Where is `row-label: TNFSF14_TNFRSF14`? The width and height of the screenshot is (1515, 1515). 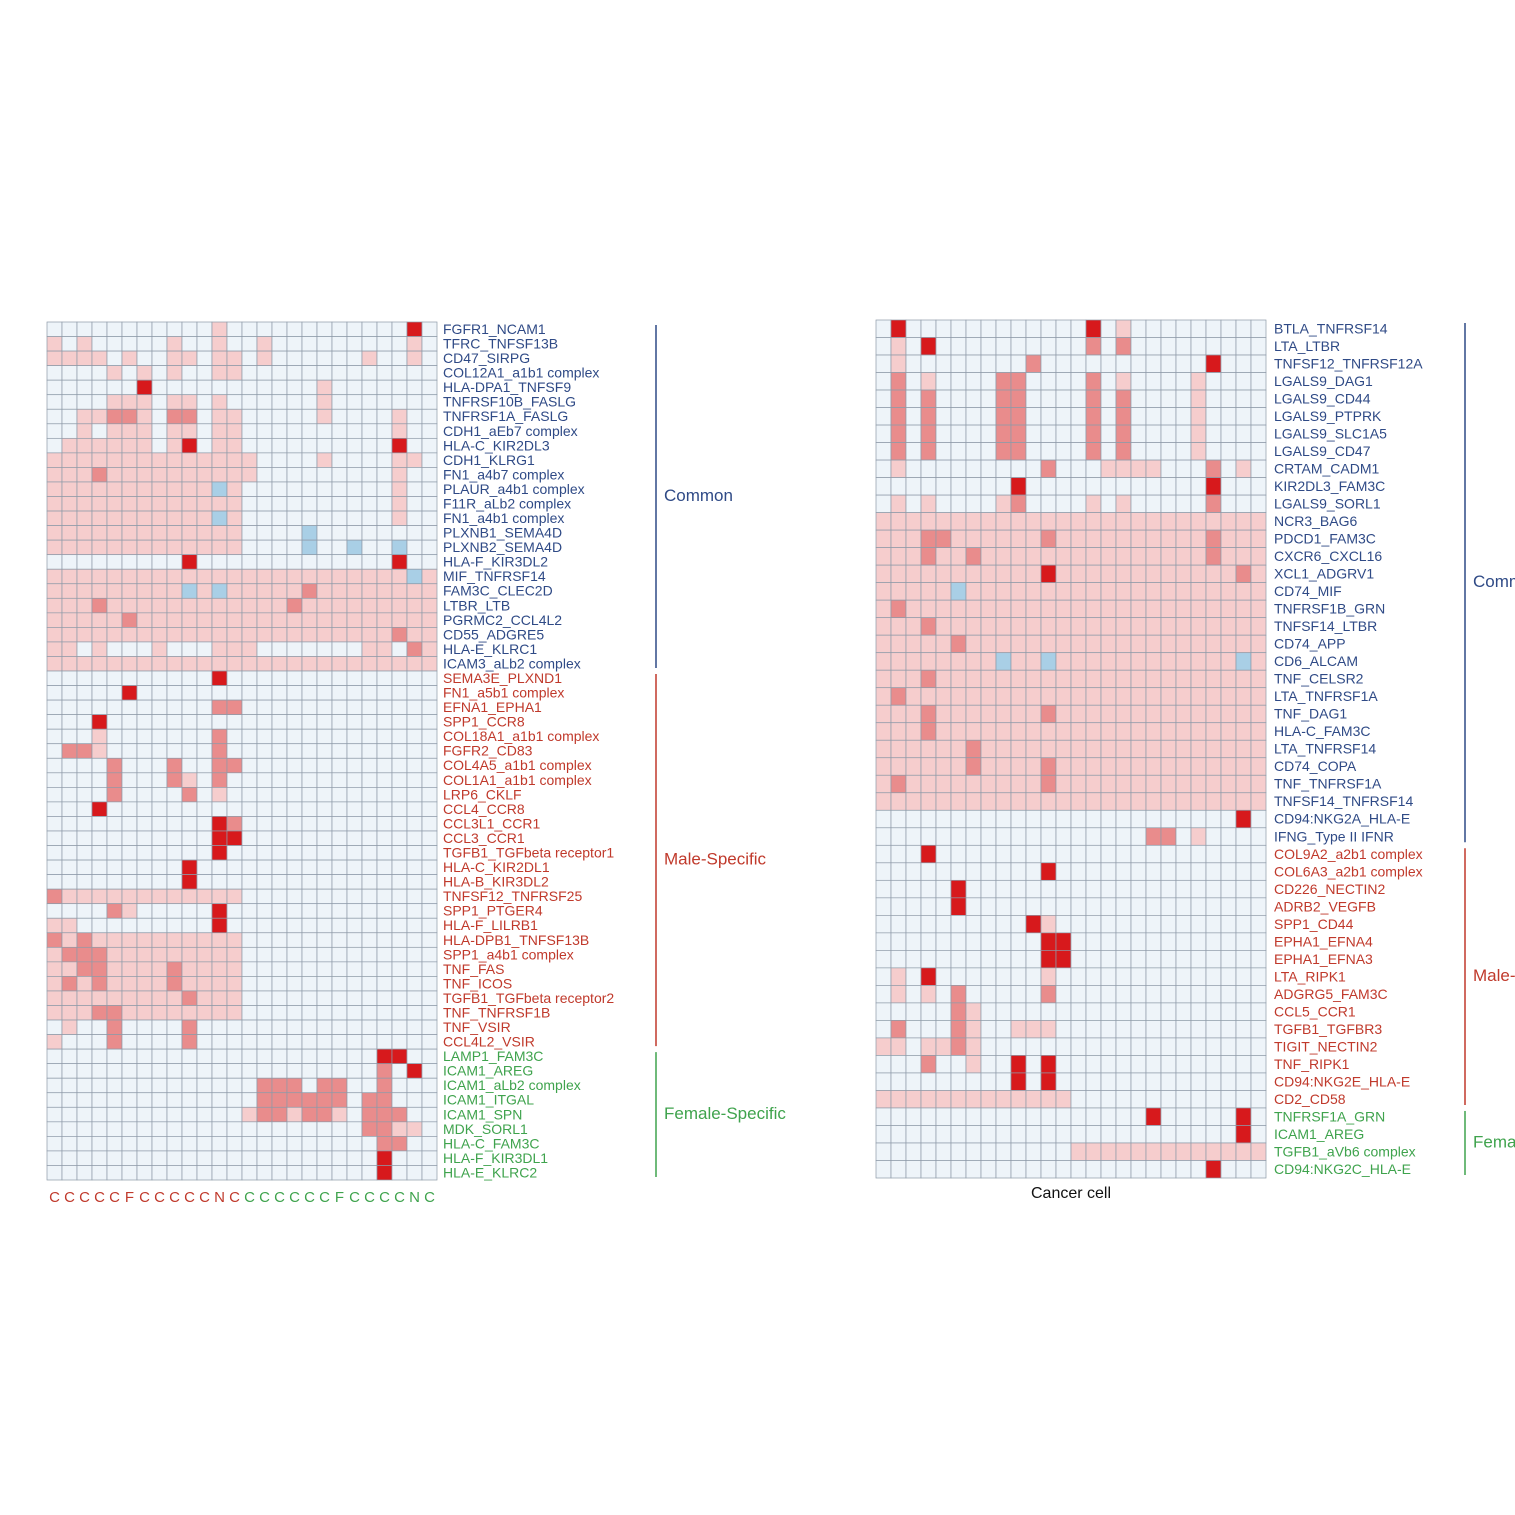
row-label: TNFSF14_TNFRSF14 is located at coordinates (1343, 801).